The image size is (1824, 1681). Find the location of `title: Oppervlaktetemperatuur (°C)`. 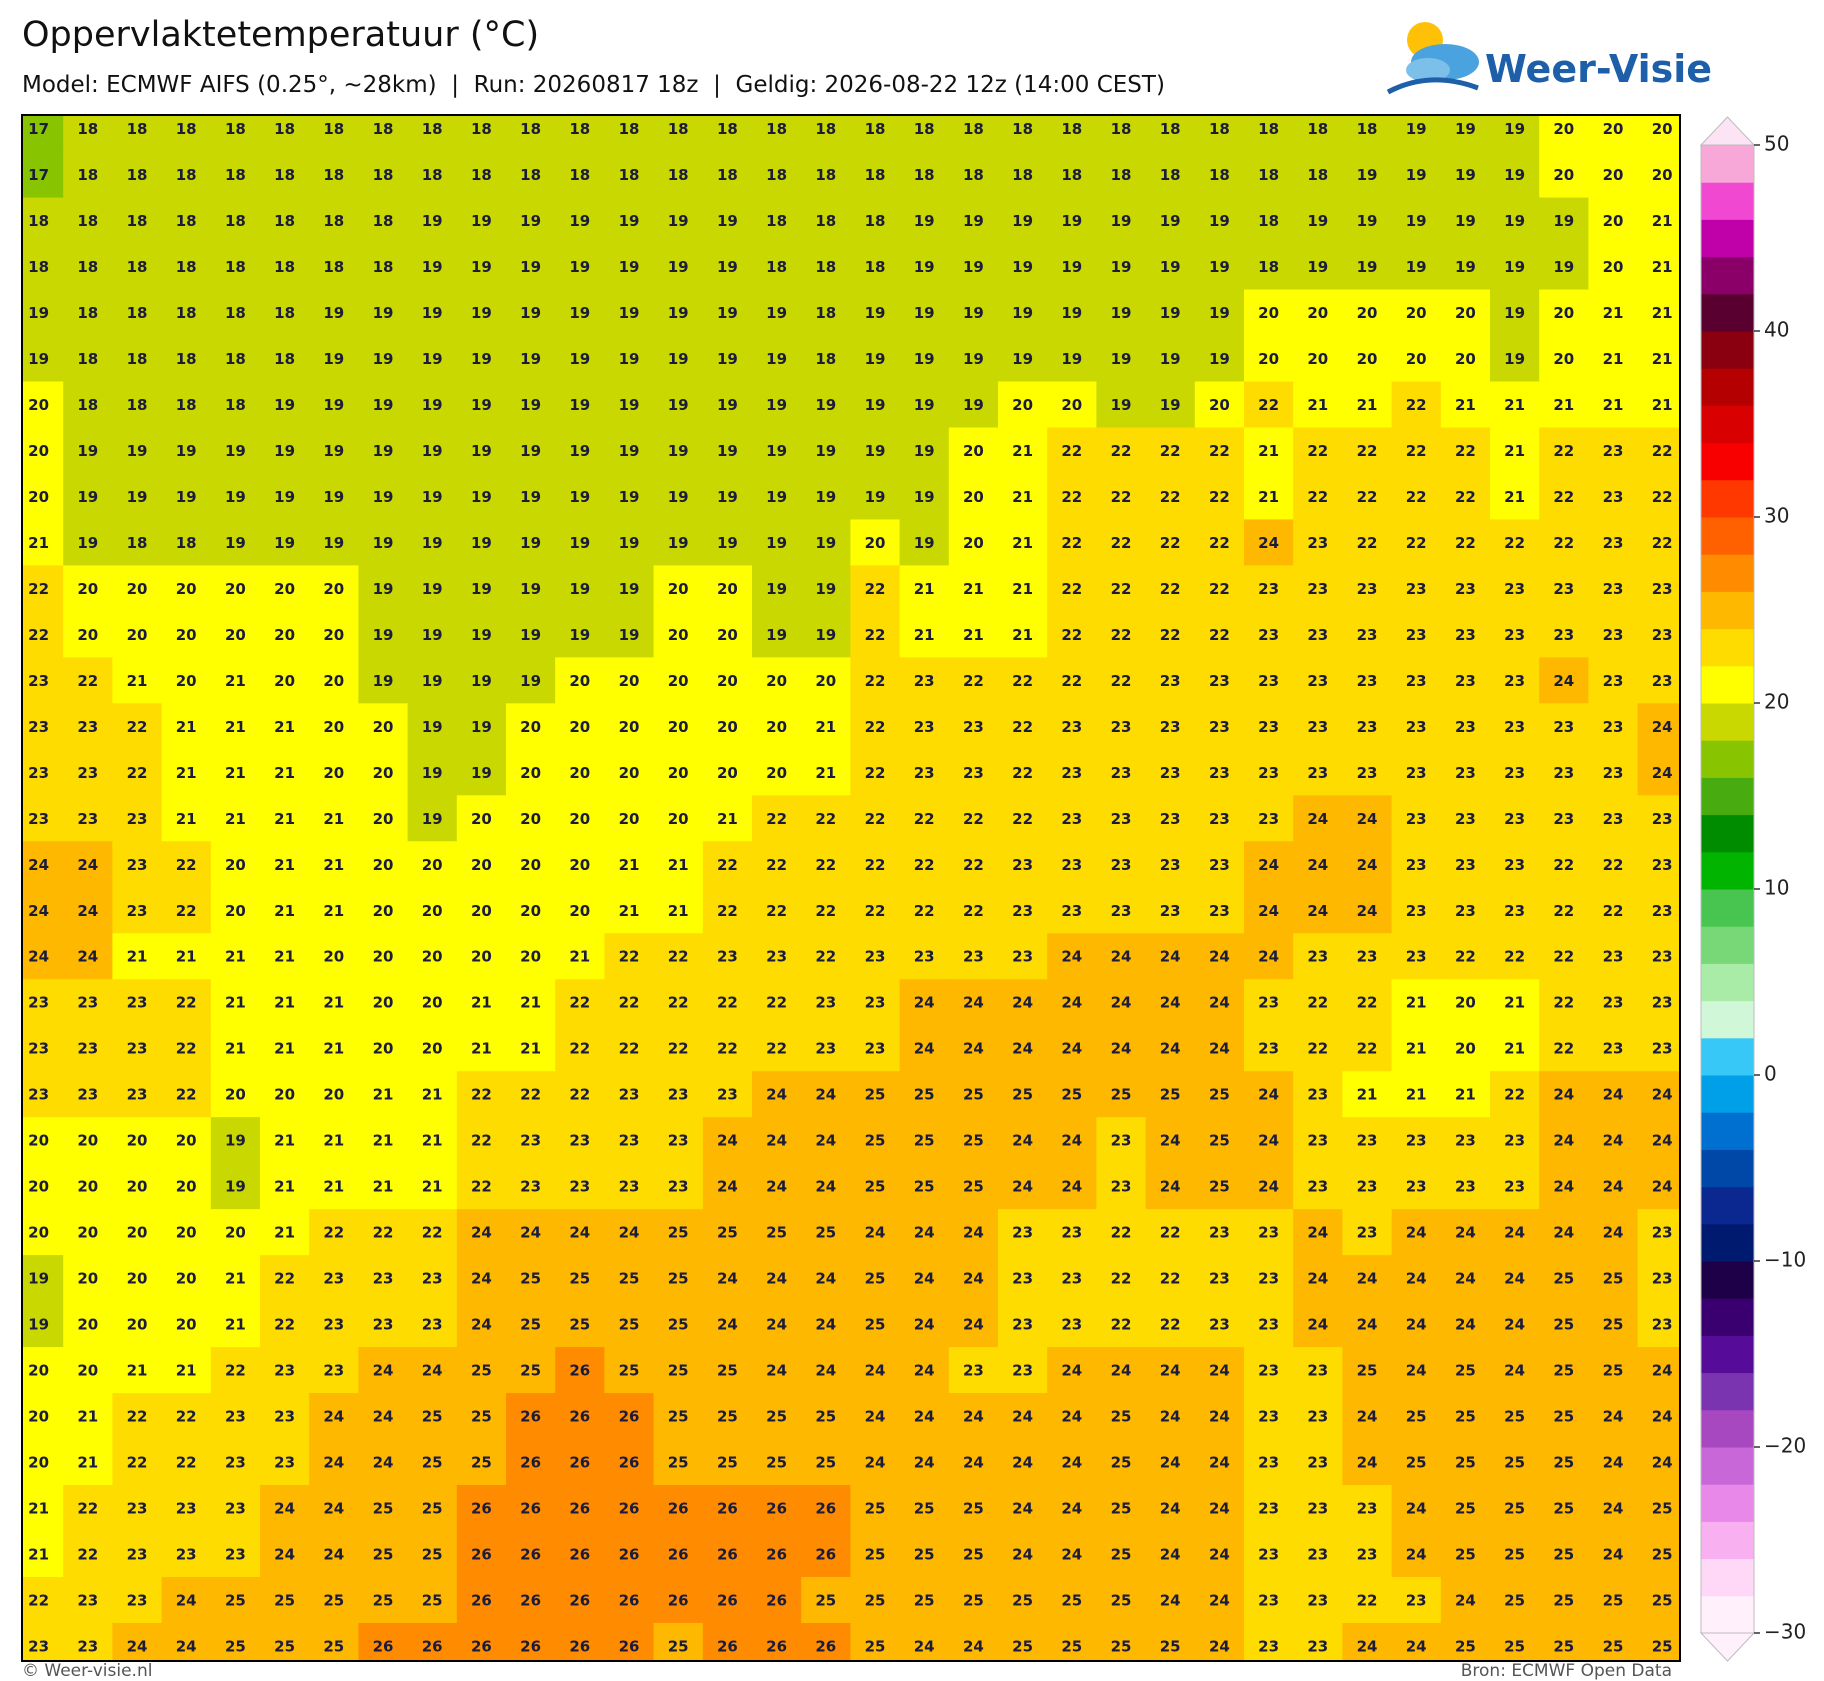

title: Oppervlaktetemperatuur (°C) is located at coordinates (280, 35).